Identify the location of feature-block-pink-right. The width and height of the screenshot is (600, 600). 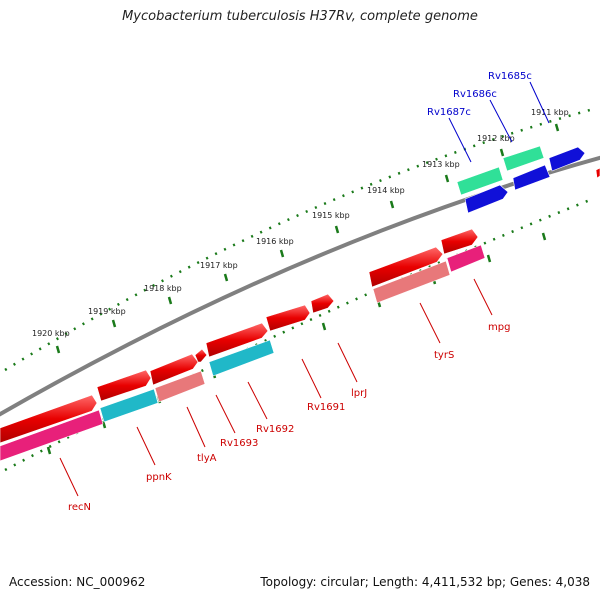
(466, 258).